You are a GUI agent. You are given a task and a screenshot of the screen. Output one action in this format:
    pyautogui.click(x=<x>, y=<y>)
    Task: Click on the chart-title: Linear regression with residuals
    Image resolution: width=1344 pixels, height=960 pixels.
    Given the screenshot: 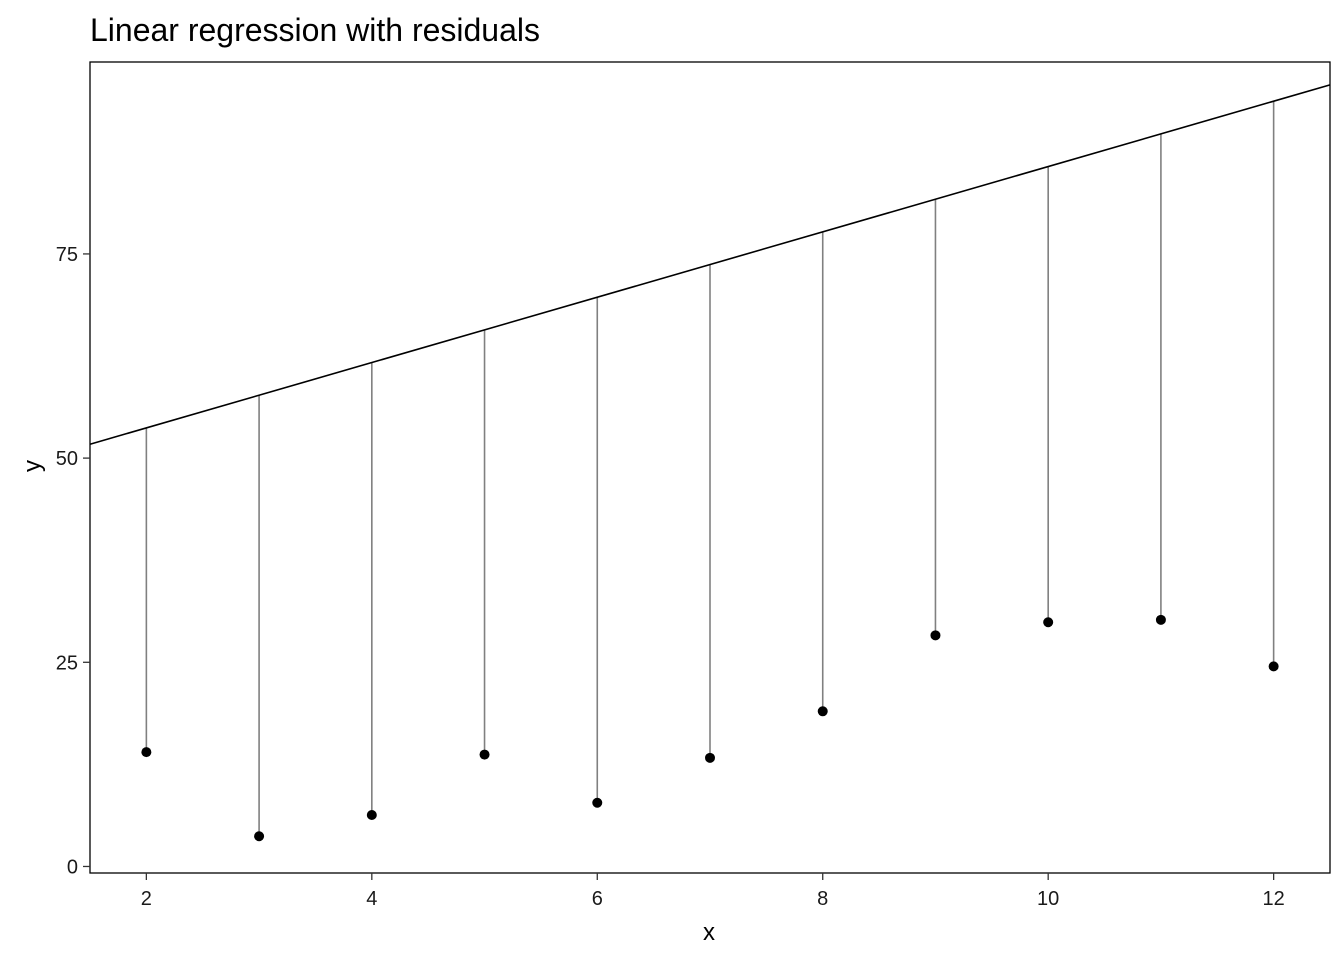 What is the action you would take?
    pyautogui.click(x=315, y=30)
    